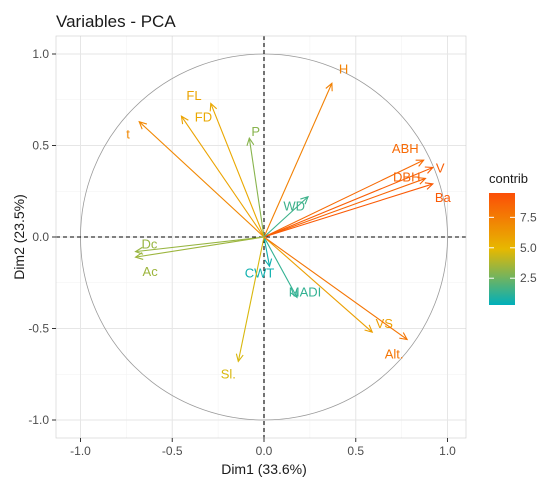 The height and width of the screenshot is (489, 550). Describe the element at coordinates (369, 328) in the screenshot. I see `arrowhead-vs` at that location.